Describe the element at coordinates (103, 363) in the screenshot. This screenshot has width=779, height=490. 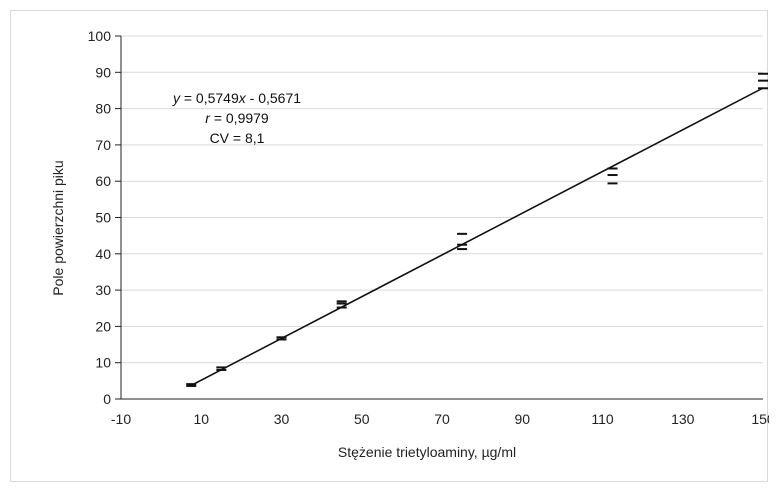
I see `y-tick-label-10: 10` at that location.